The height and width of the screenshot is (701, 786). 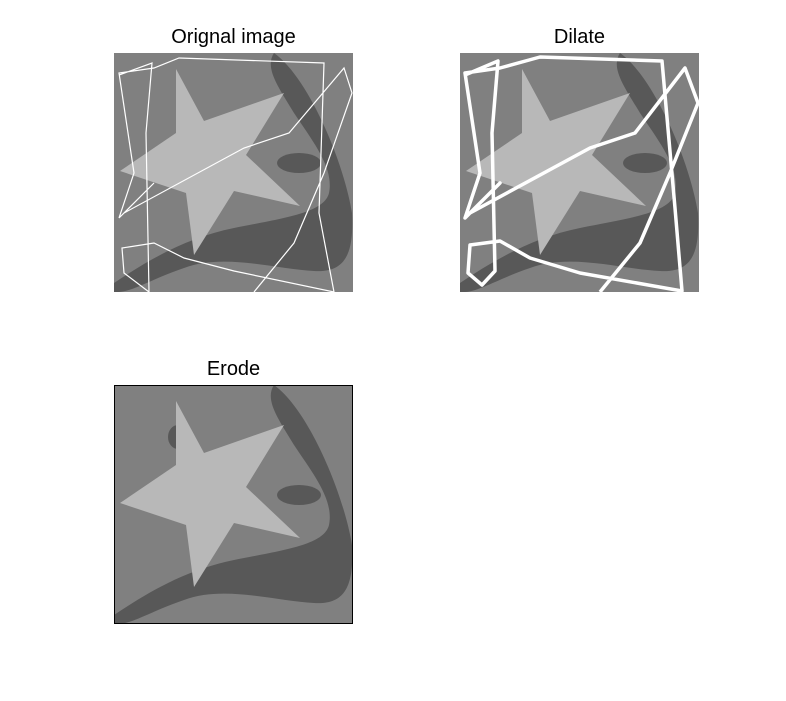 I want to click on erode-title: Erode, so click(x=233, y=369).